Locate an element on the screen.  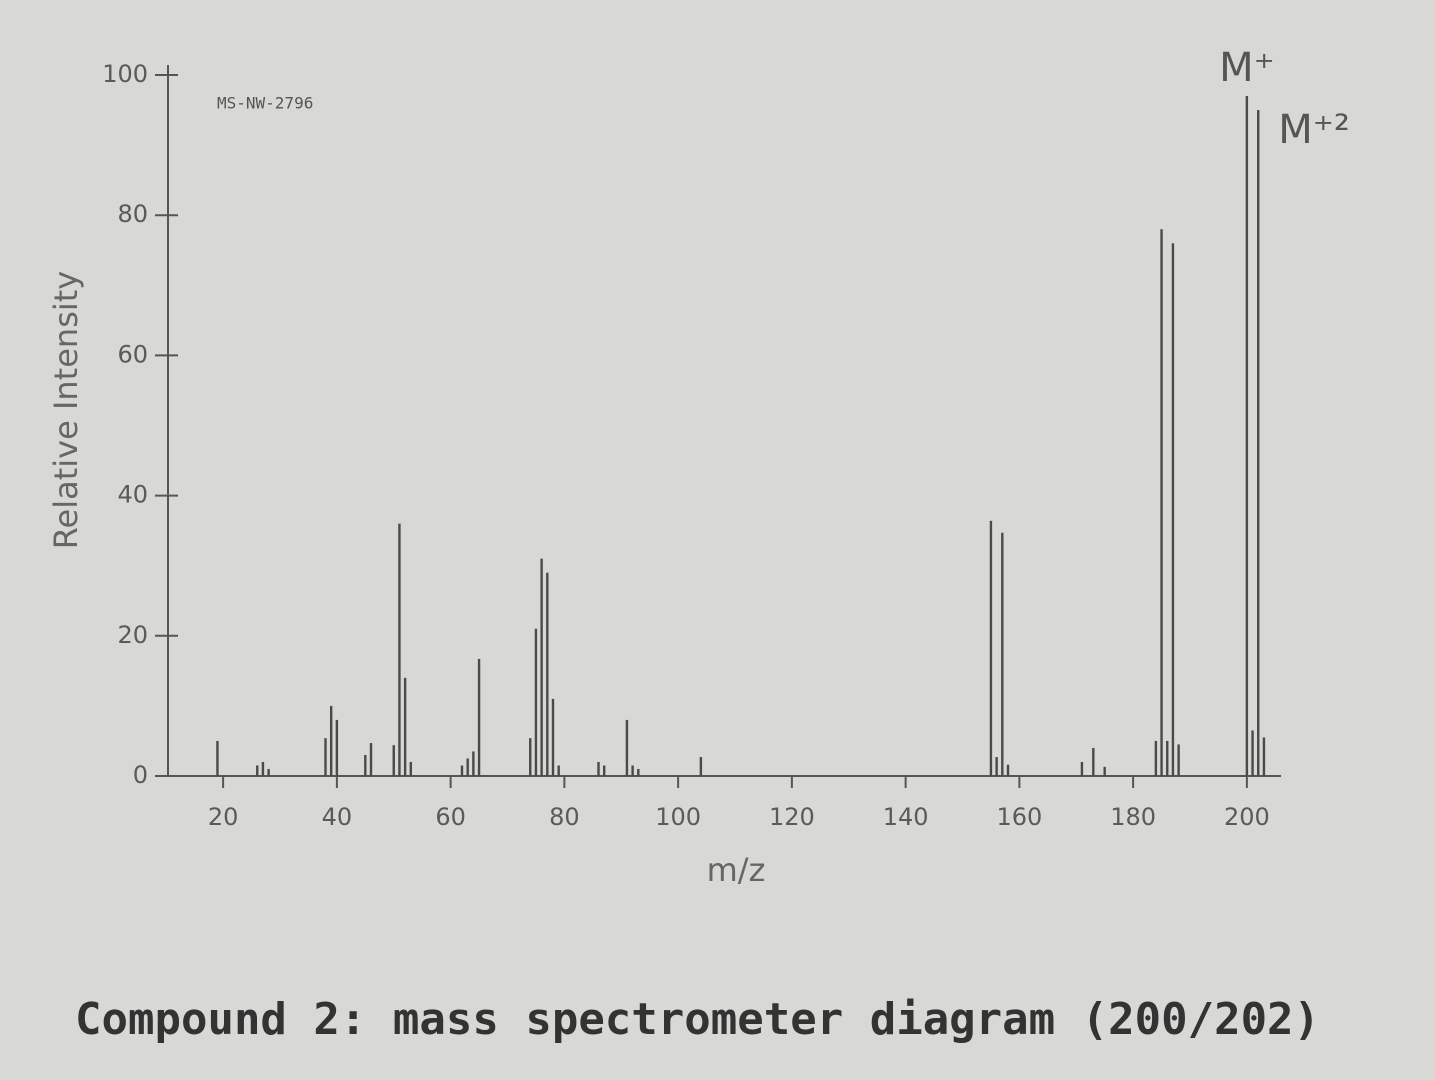
x-axis-title: m/z is located at coordinates (736, 870).